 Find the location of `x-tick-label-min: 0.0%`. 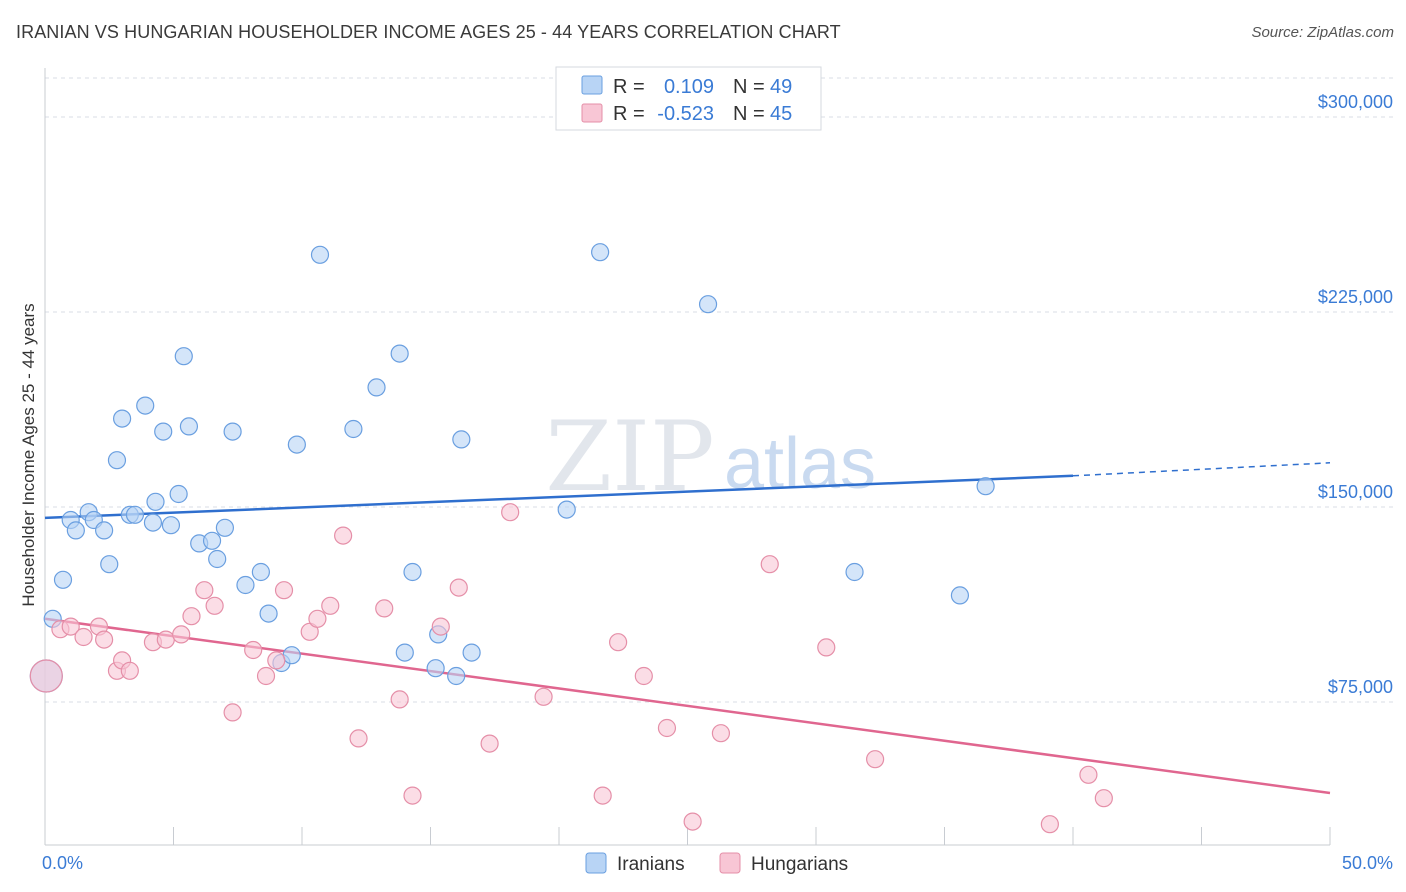

x-tick-label-min: 0.0% is located at coordinates (62, 863).